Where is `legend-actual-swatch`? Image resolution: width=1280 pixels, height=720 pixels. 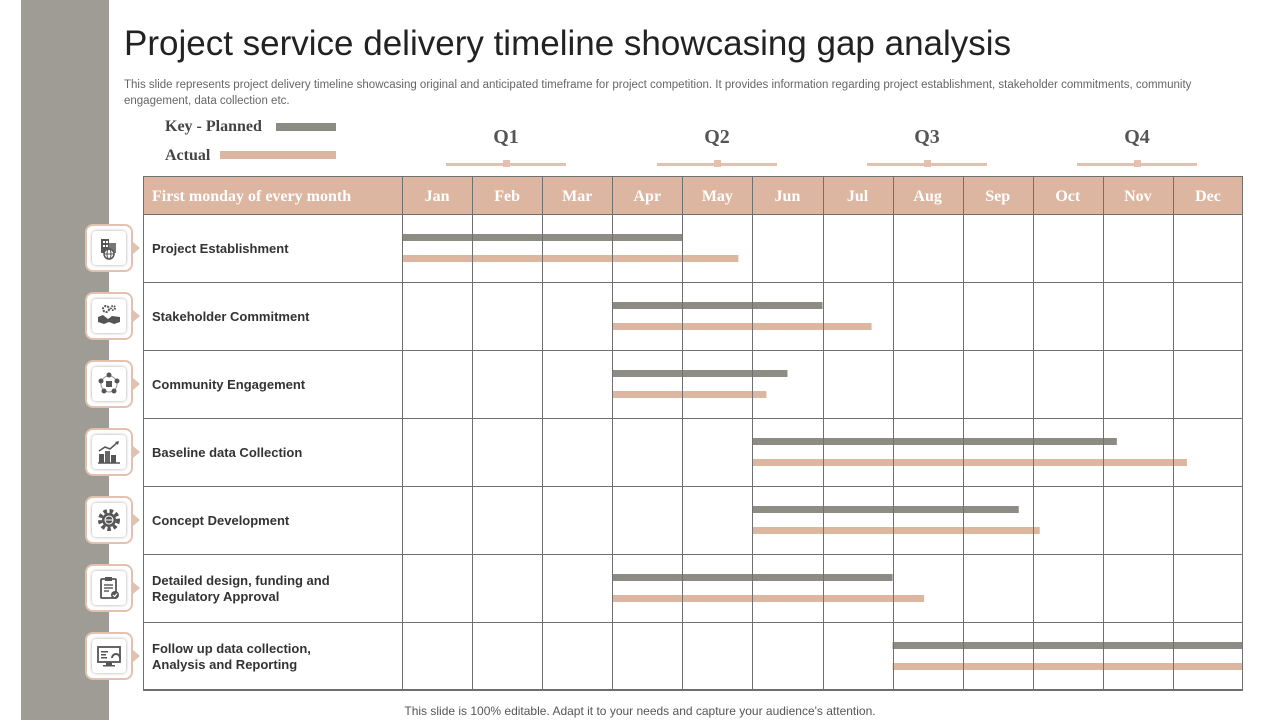 legend-actual-swatch is located at coordinates (278, 155).